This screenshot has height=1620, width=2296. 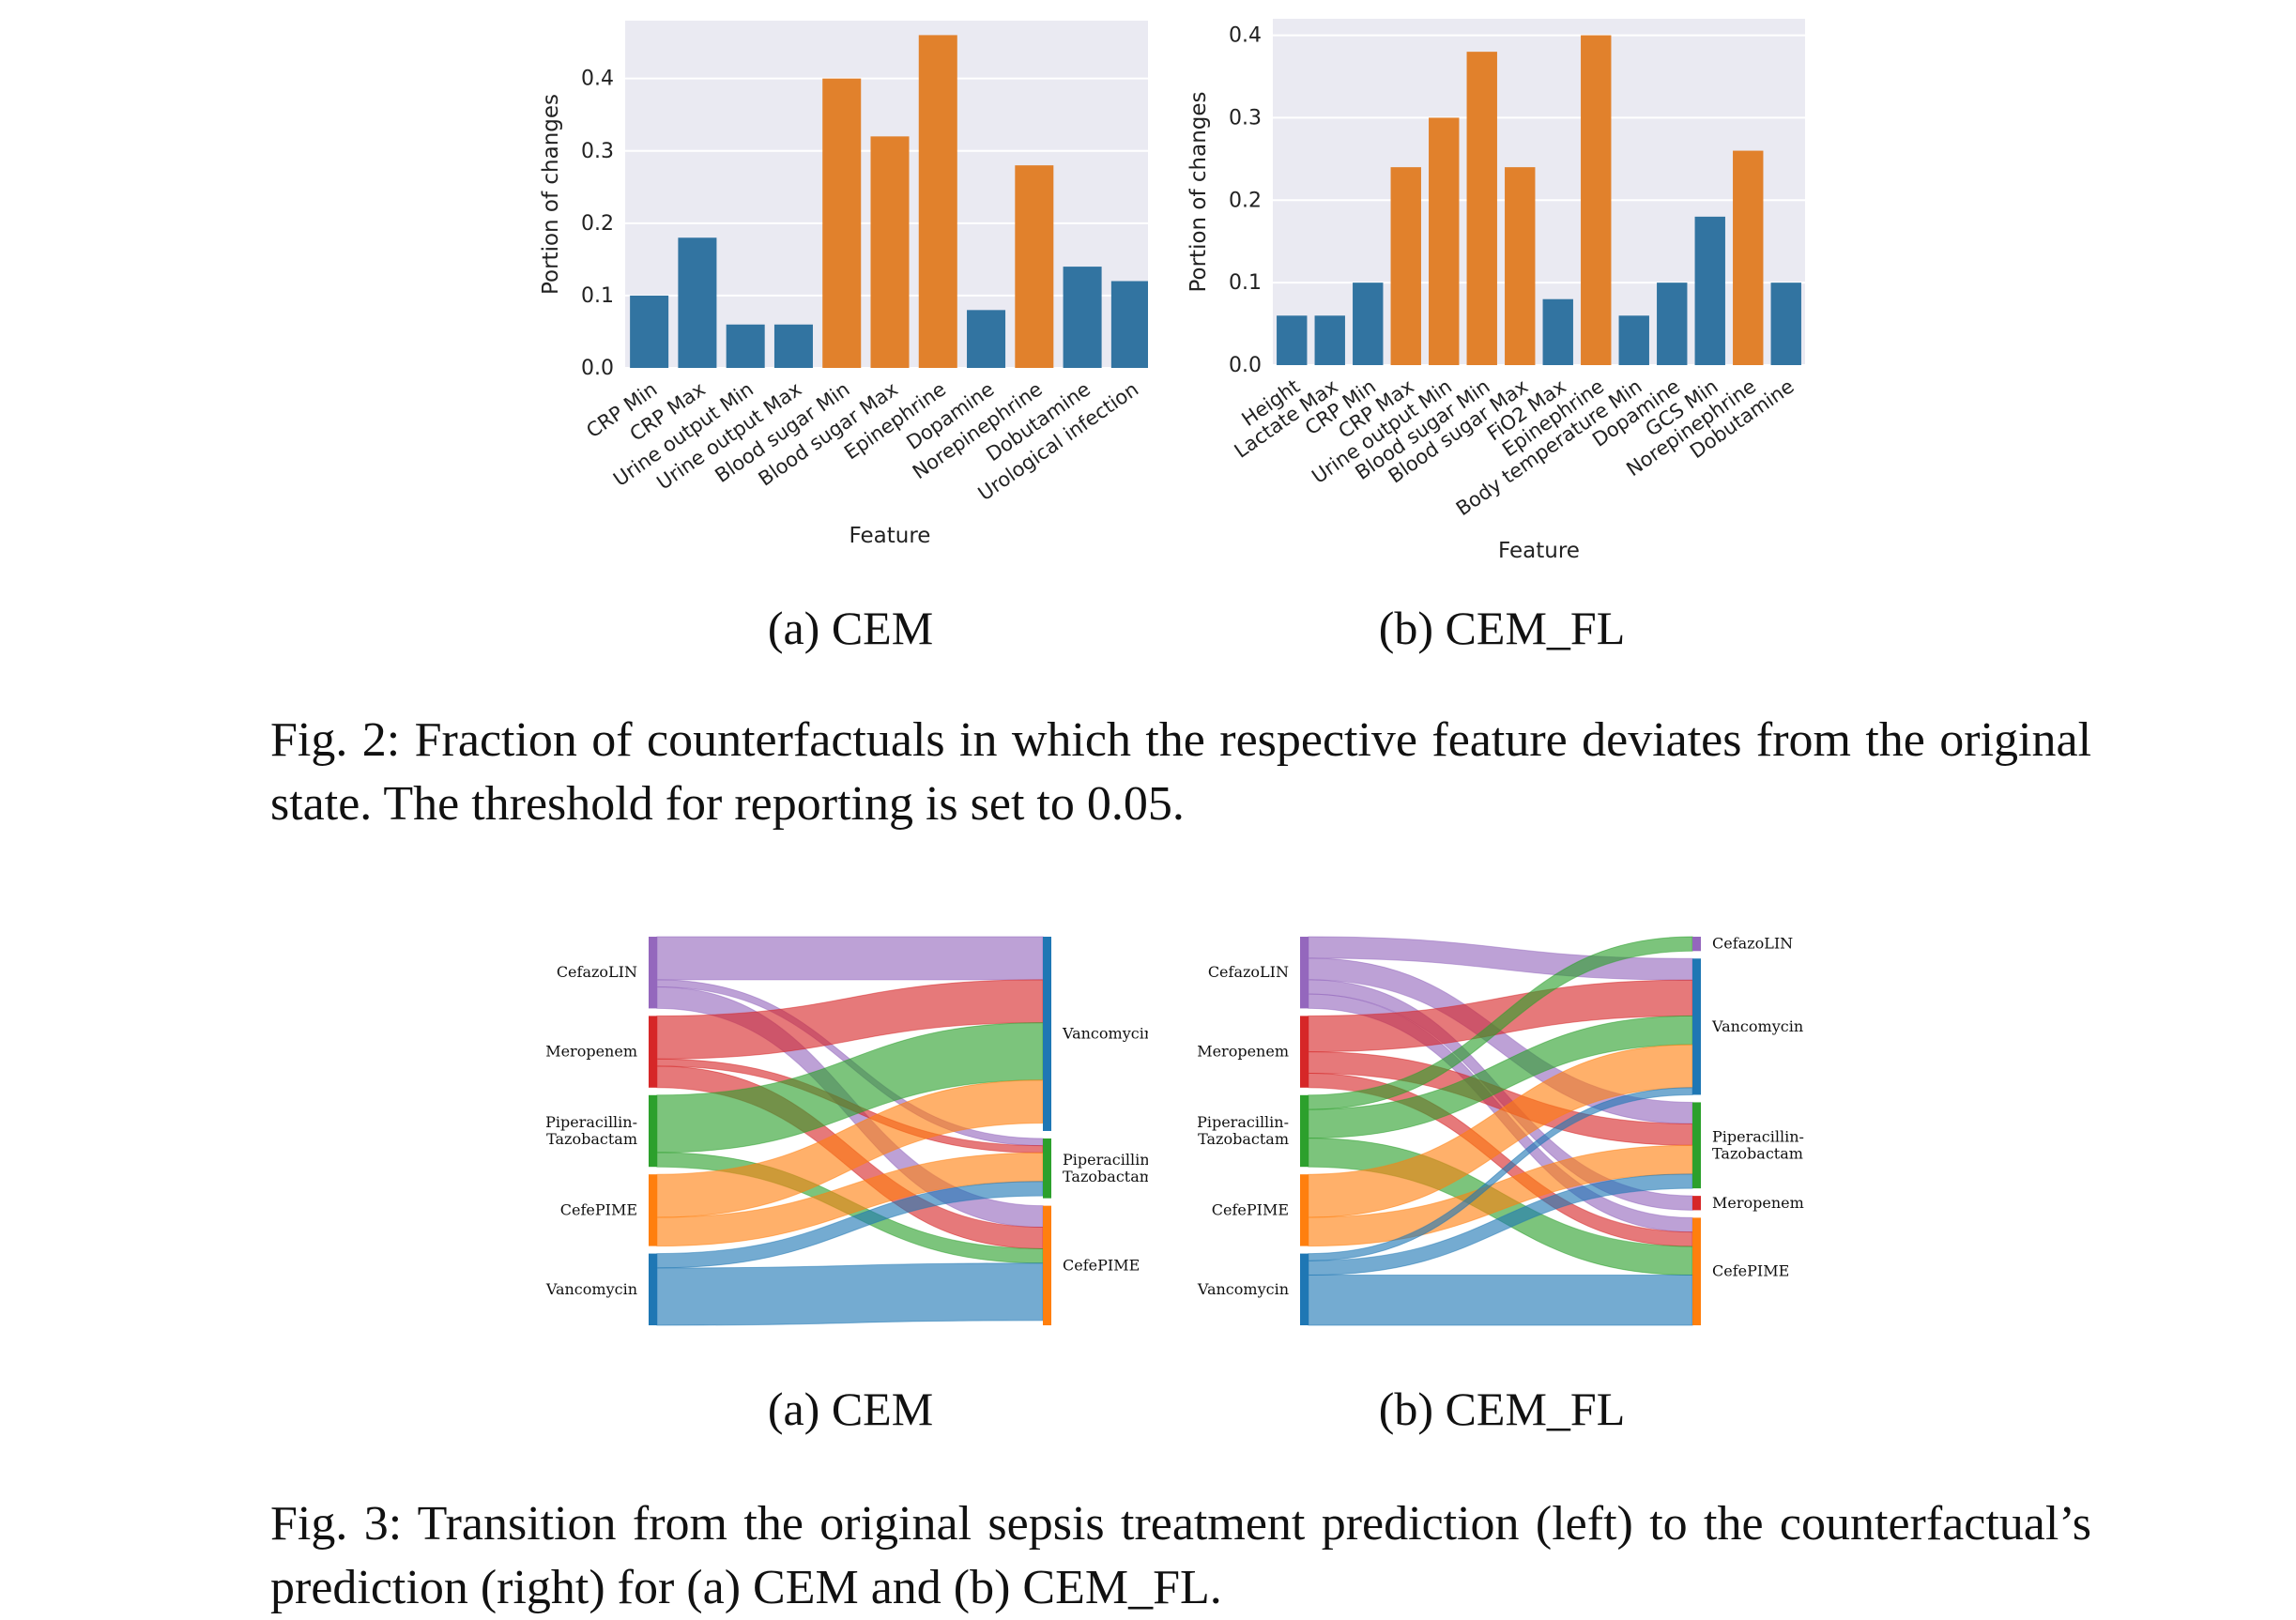 I want to click on caption-label: Fig. 2:, so click(x=335, y=740).